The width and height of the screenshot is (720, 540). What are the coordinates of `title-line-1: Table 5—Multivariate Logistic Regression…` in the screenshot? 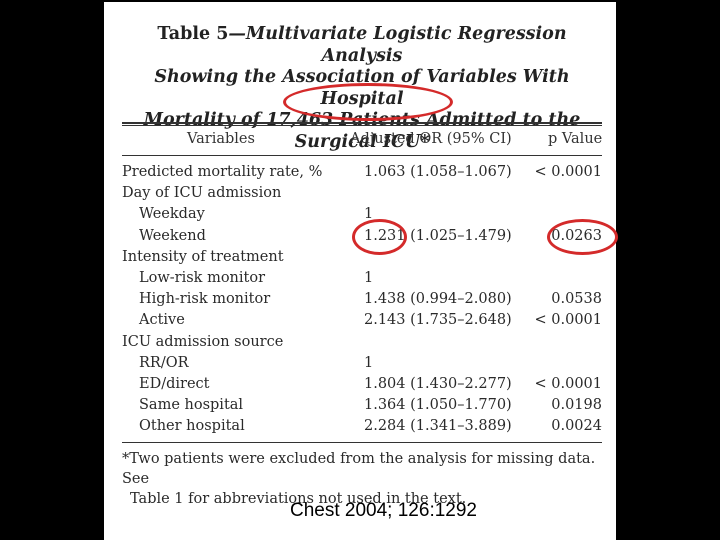 It's located at (362, 45).